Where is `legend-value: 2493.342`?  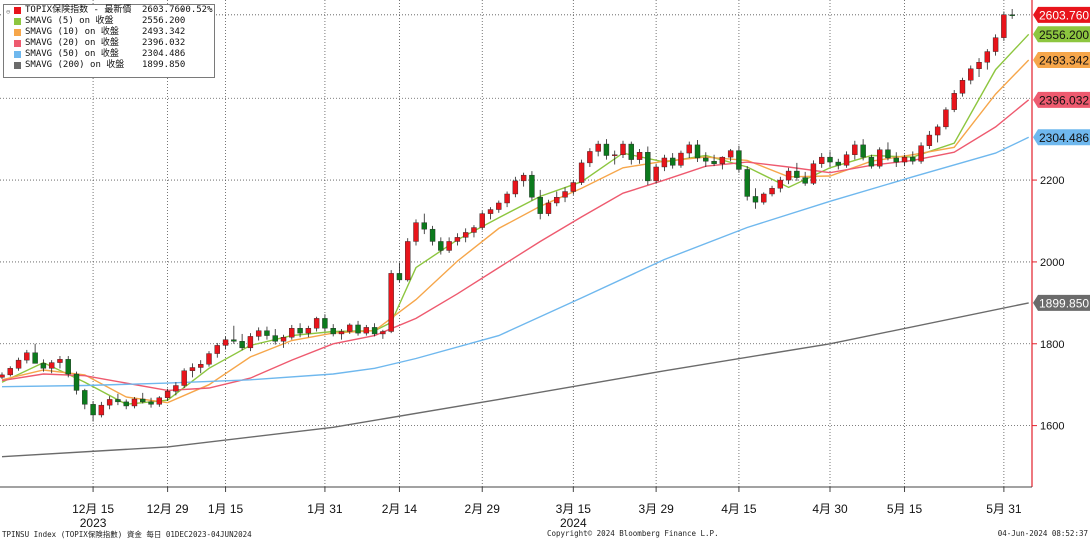
legend-value: 2493.342 is located at coordinates (164, 32).